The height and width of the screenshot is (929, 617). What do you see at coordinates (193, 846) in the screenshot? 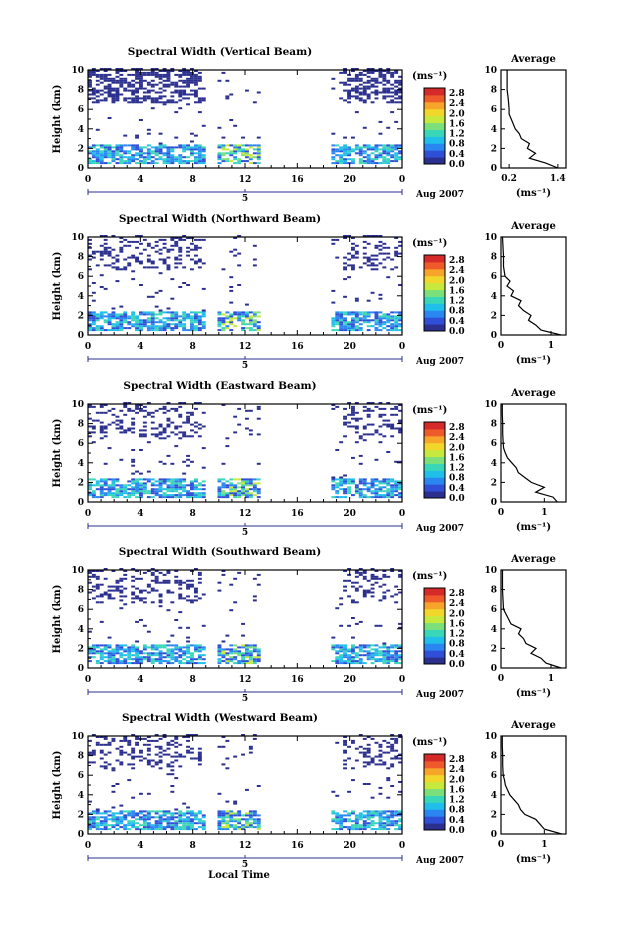
I see `x-tick-label: 8` at bounding box center [193, 846].